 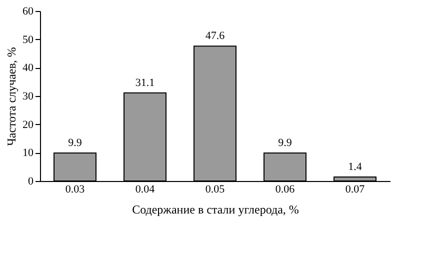 What do you see at coordinates (11, 96) in the screenshot?
I see `y-axis-title: Частота случаев, %` at bounding box center [11, 96].